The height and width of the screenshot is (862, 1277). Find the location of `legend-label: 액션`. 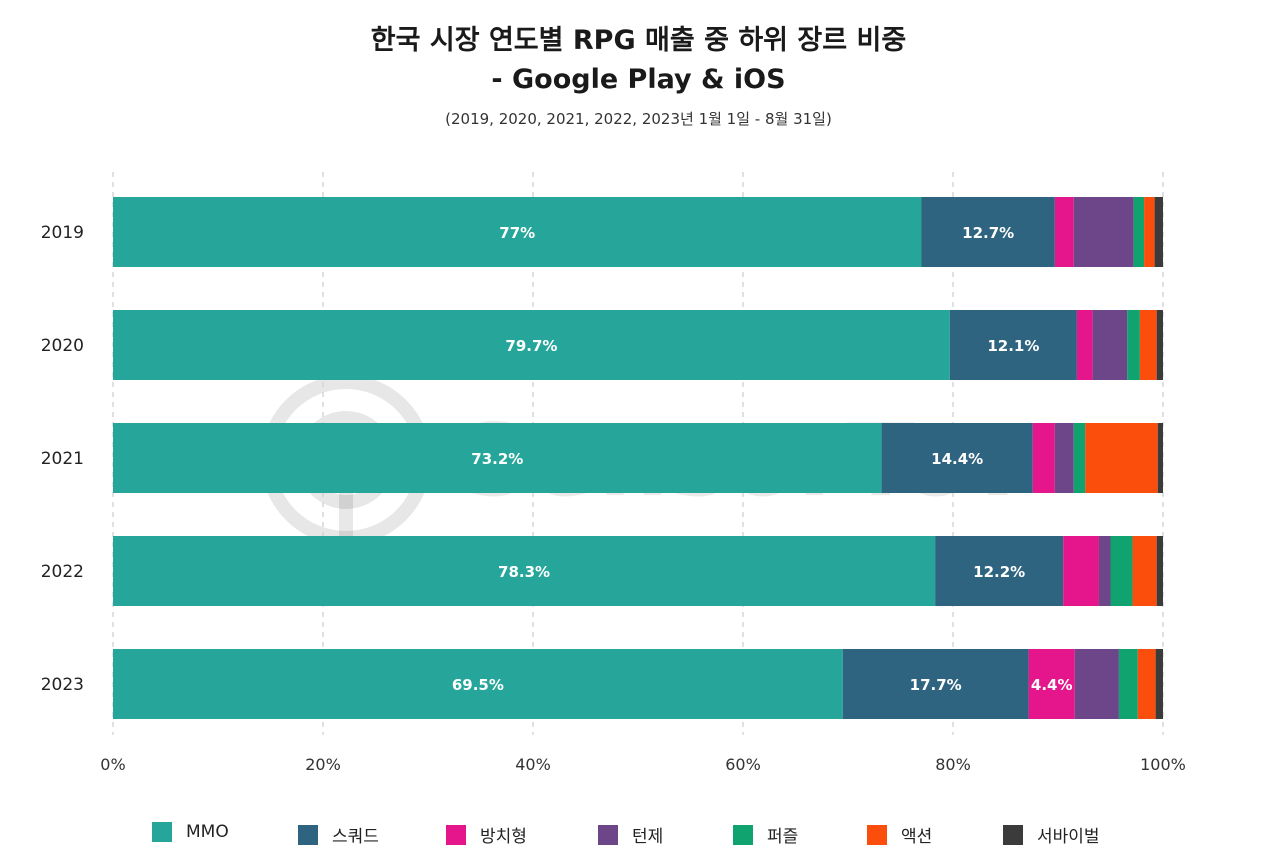

legend-label: 액션 is located at coordinates (917, 837).